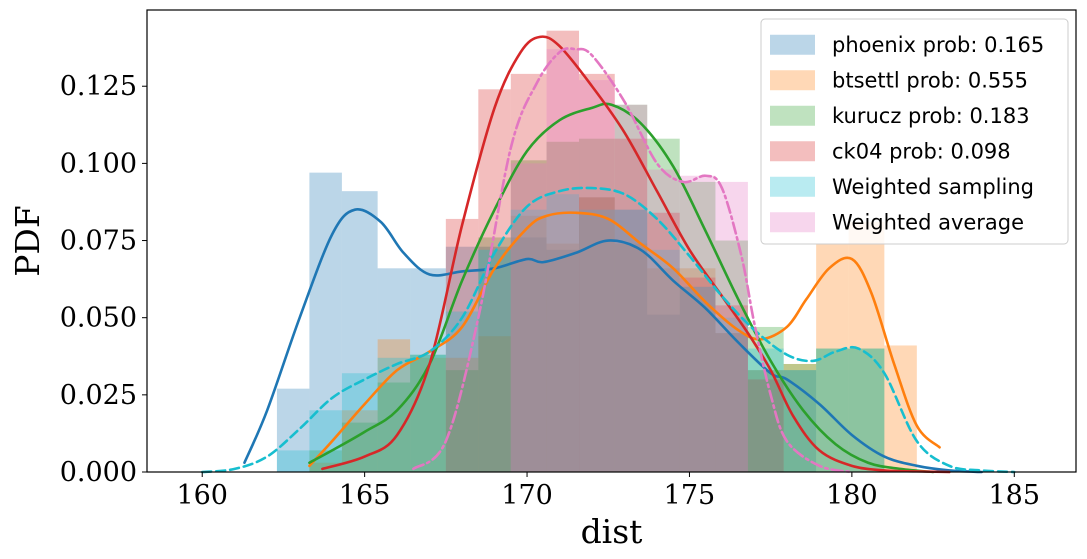 This screenshot has width=1087, height=559. I want to click on y-tick-label: 0.025, so click(98, 395).